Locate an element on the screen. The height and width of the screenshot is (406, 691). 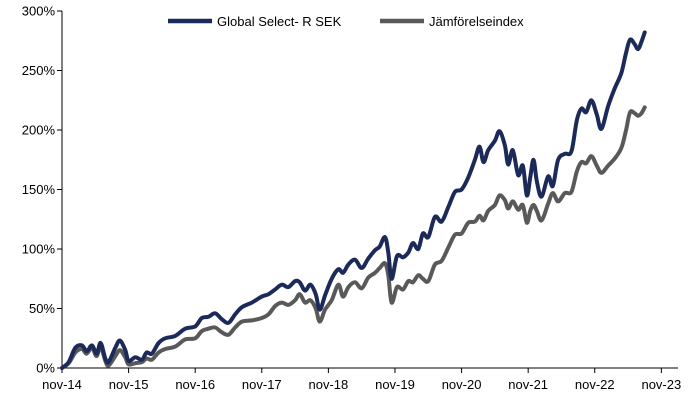
y-axis: 0% 50% 100% 150% 200% 250% 300% is located at coordinates (42, 190).